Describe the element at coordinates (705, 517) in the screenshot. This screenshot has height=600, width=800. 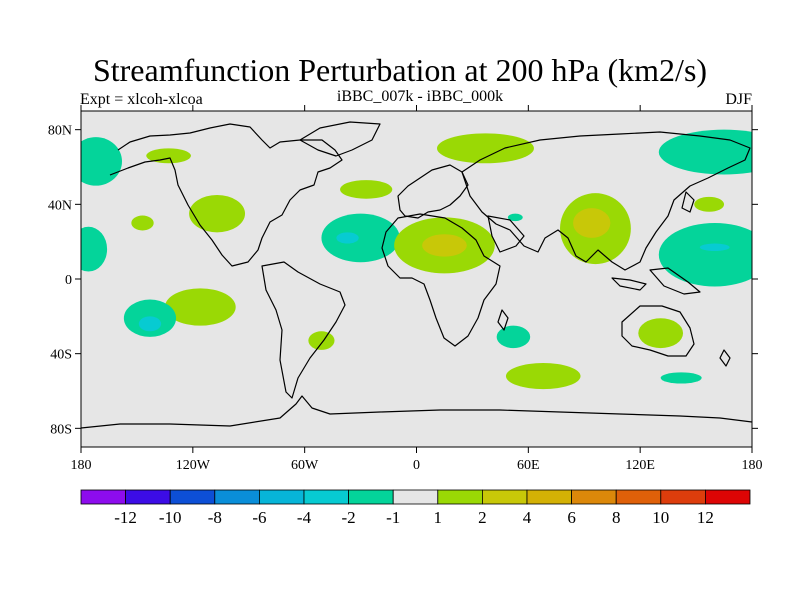
I see `colorbar-label-13: 12` at that location.